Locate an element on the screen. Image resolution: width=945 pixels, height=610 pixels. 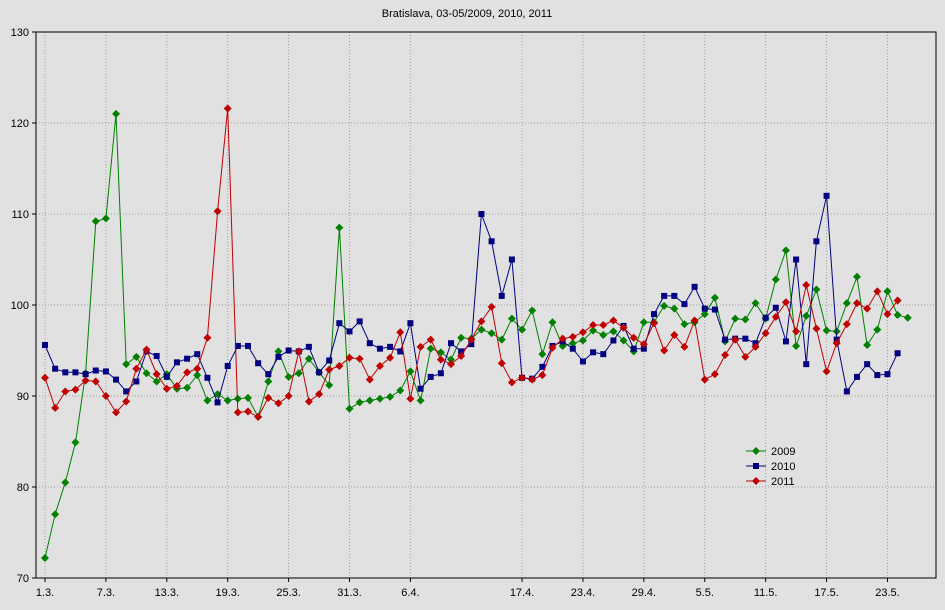
x-tick-label: 6.4. is located at coordinates (410, 593).